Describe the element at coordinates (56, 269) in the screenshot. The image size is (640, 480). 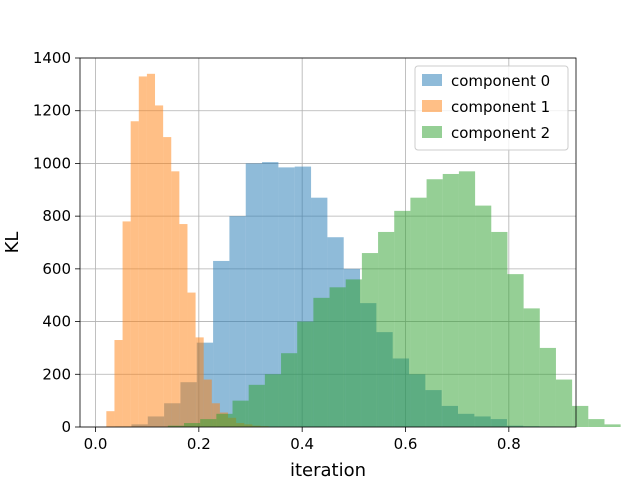
I see `y-tick-label: 600` at that location.